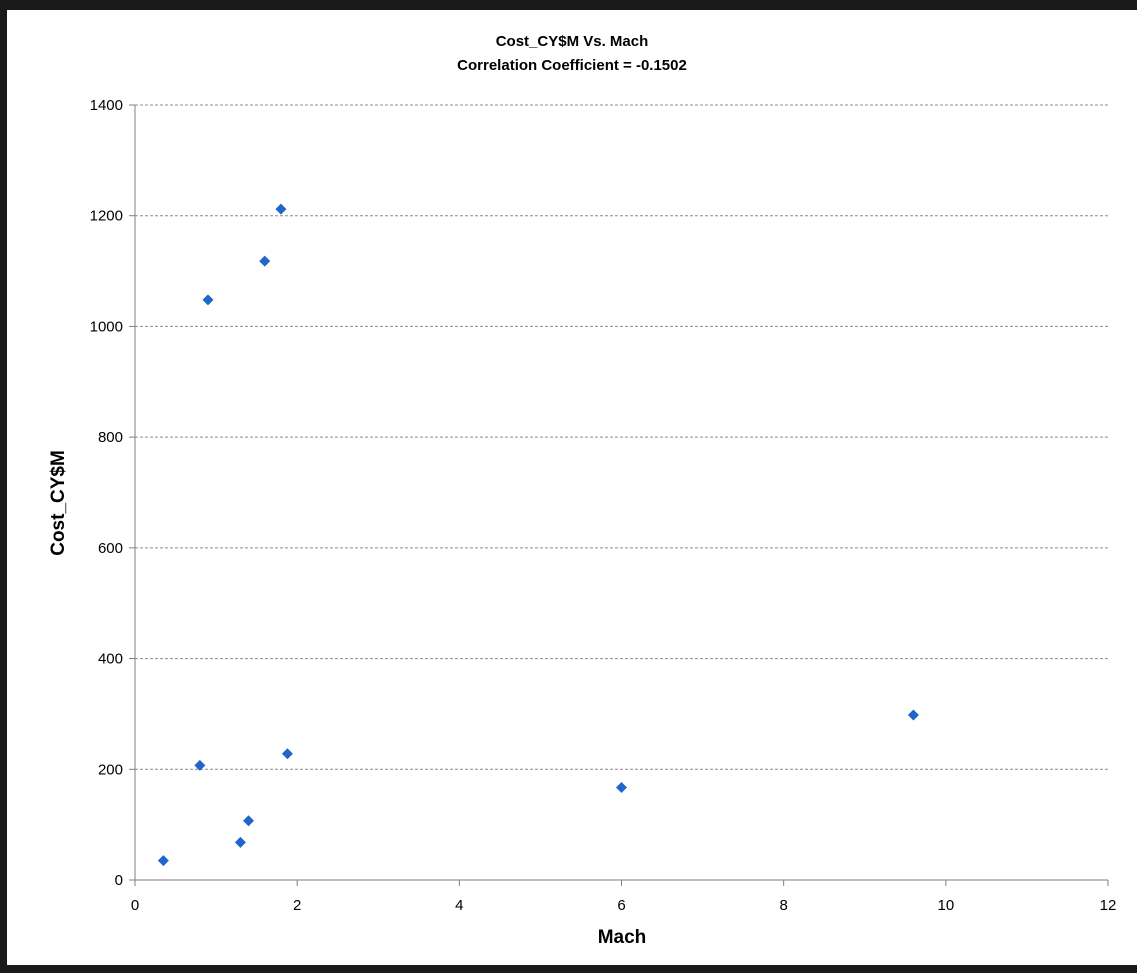  What do you see at coordinates (1108, 905) in the screenshot?
I see `x-tick-label-12: 12` at bounding box center [1108, 905].